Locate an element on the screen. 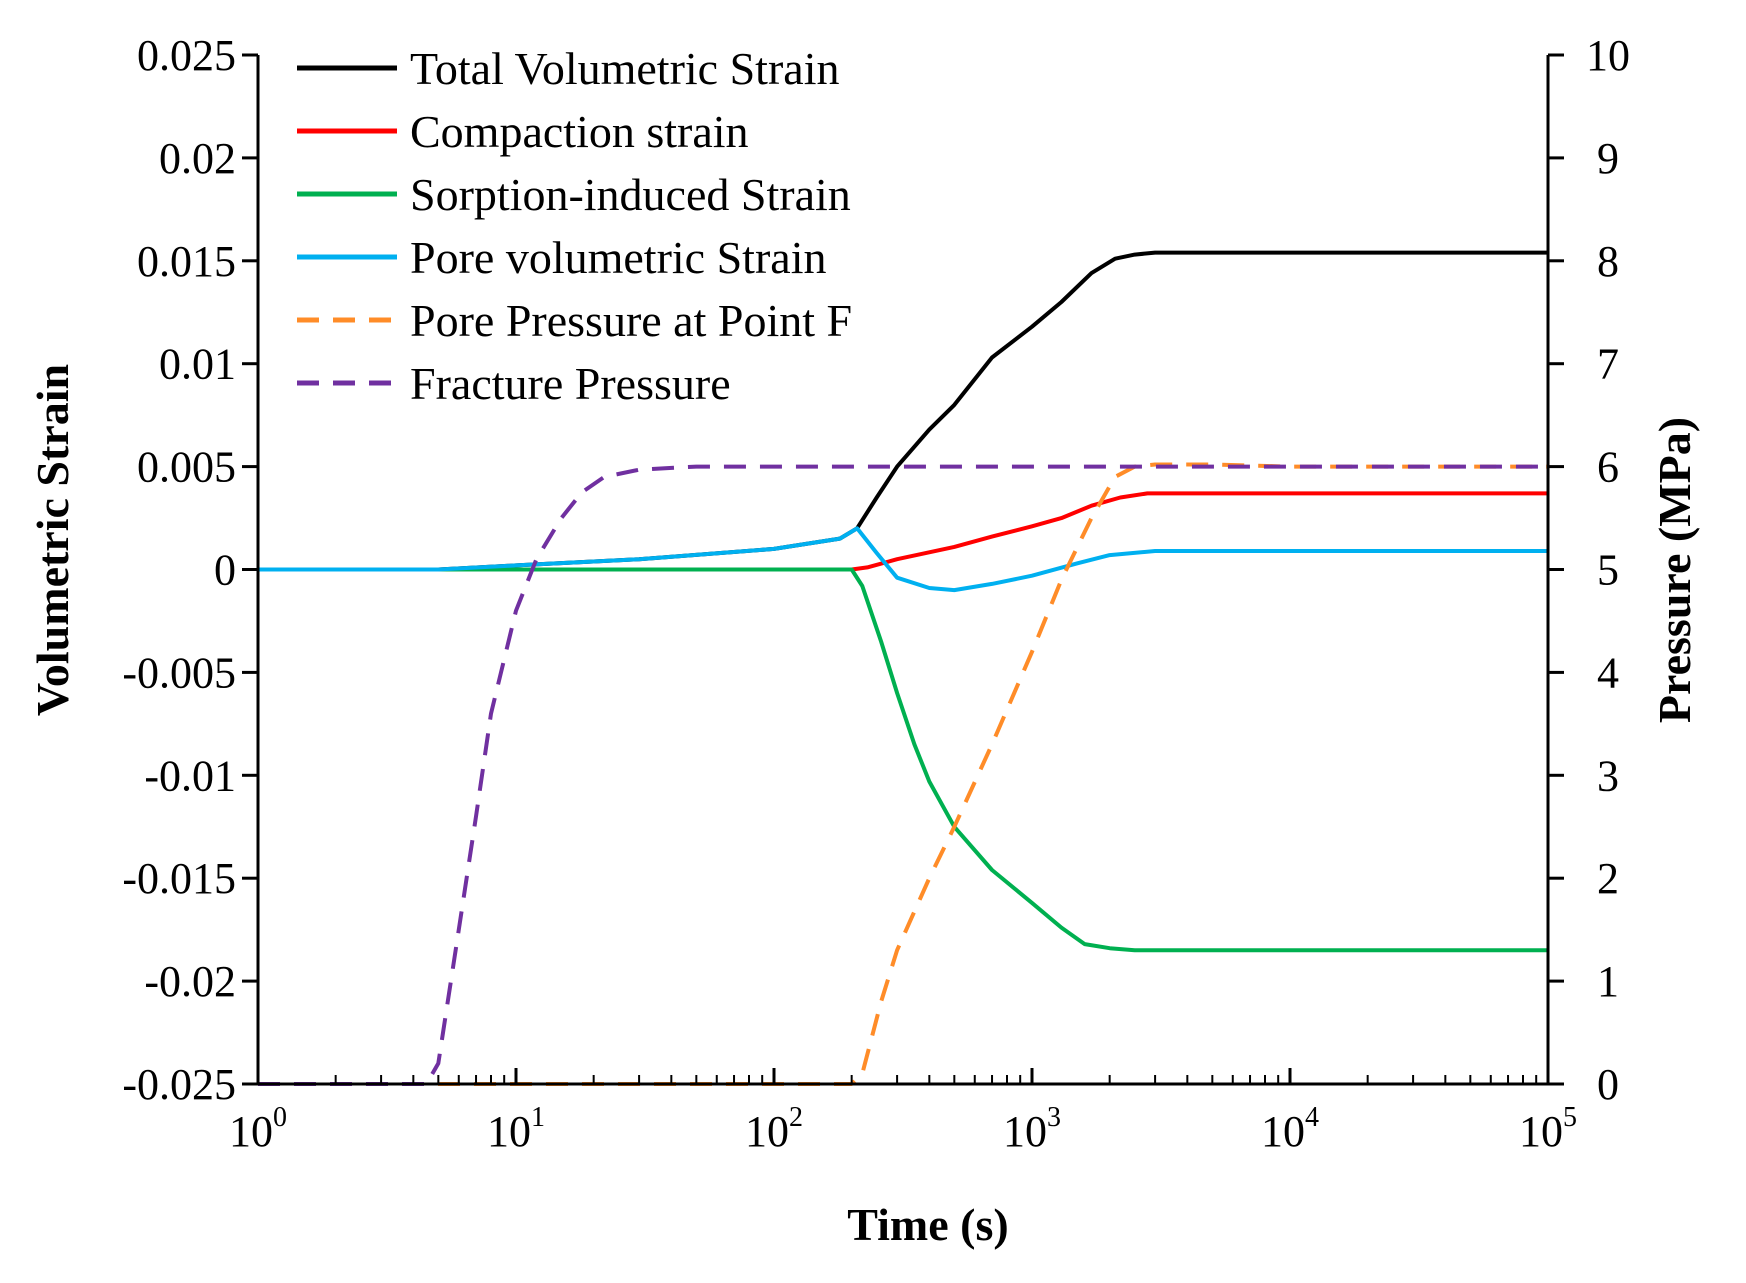 This screenshot has width=1746, height=1283. x-axis-title: Time (s) is located at coordinates (927, 1224).